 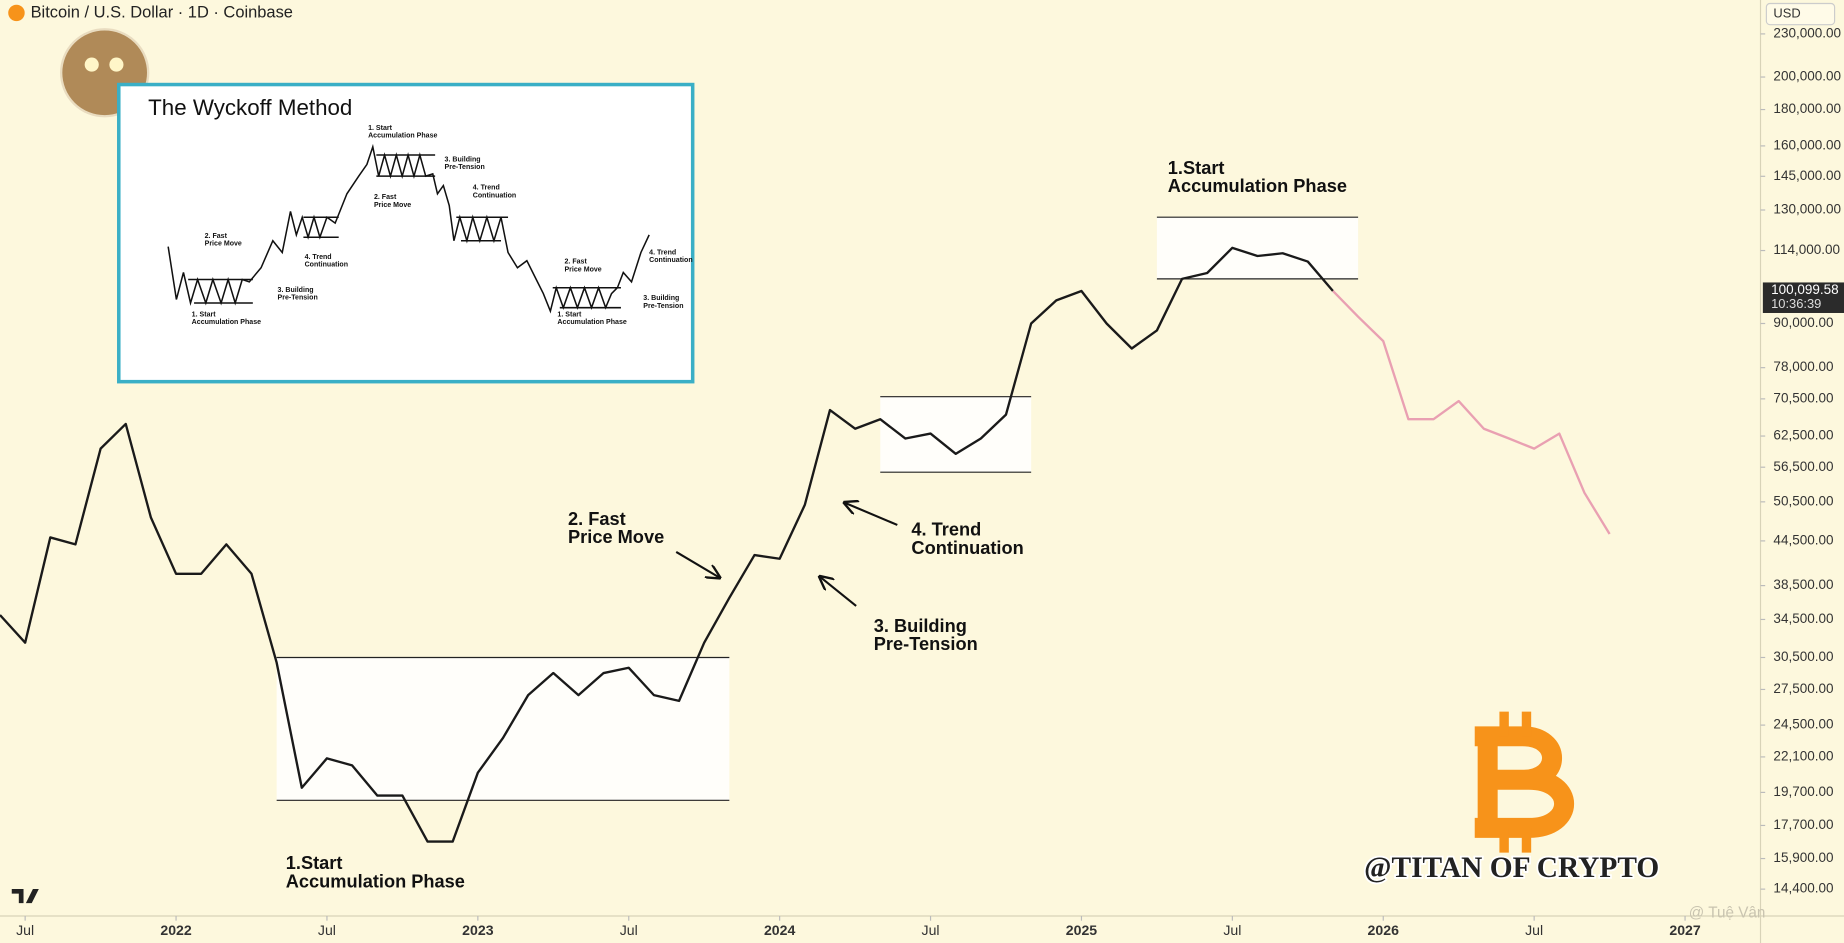 I want to click on x-tick-label: 2024, so click(x=780, y=930).